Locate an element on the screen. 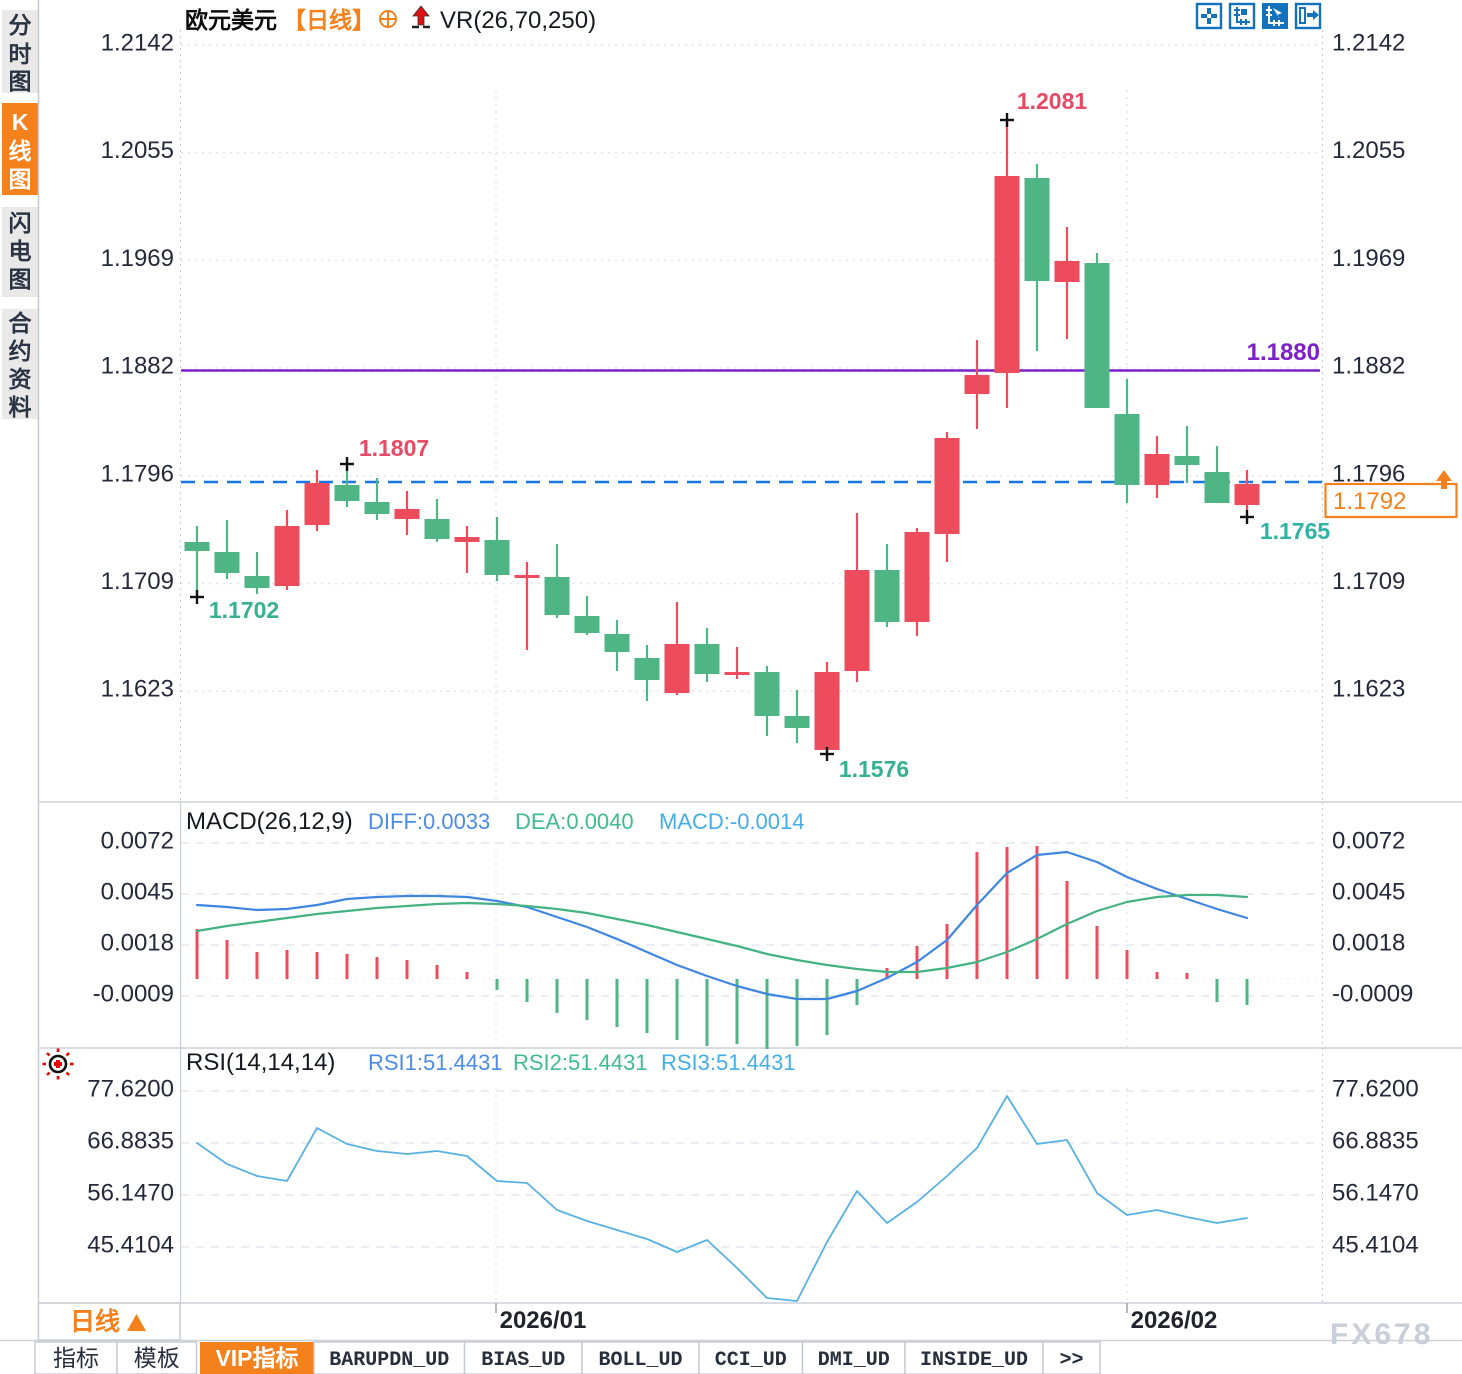 This screenshot has width=1462, height=1374. svg-text: CCI_UD is located at coordinates (751, 1360).